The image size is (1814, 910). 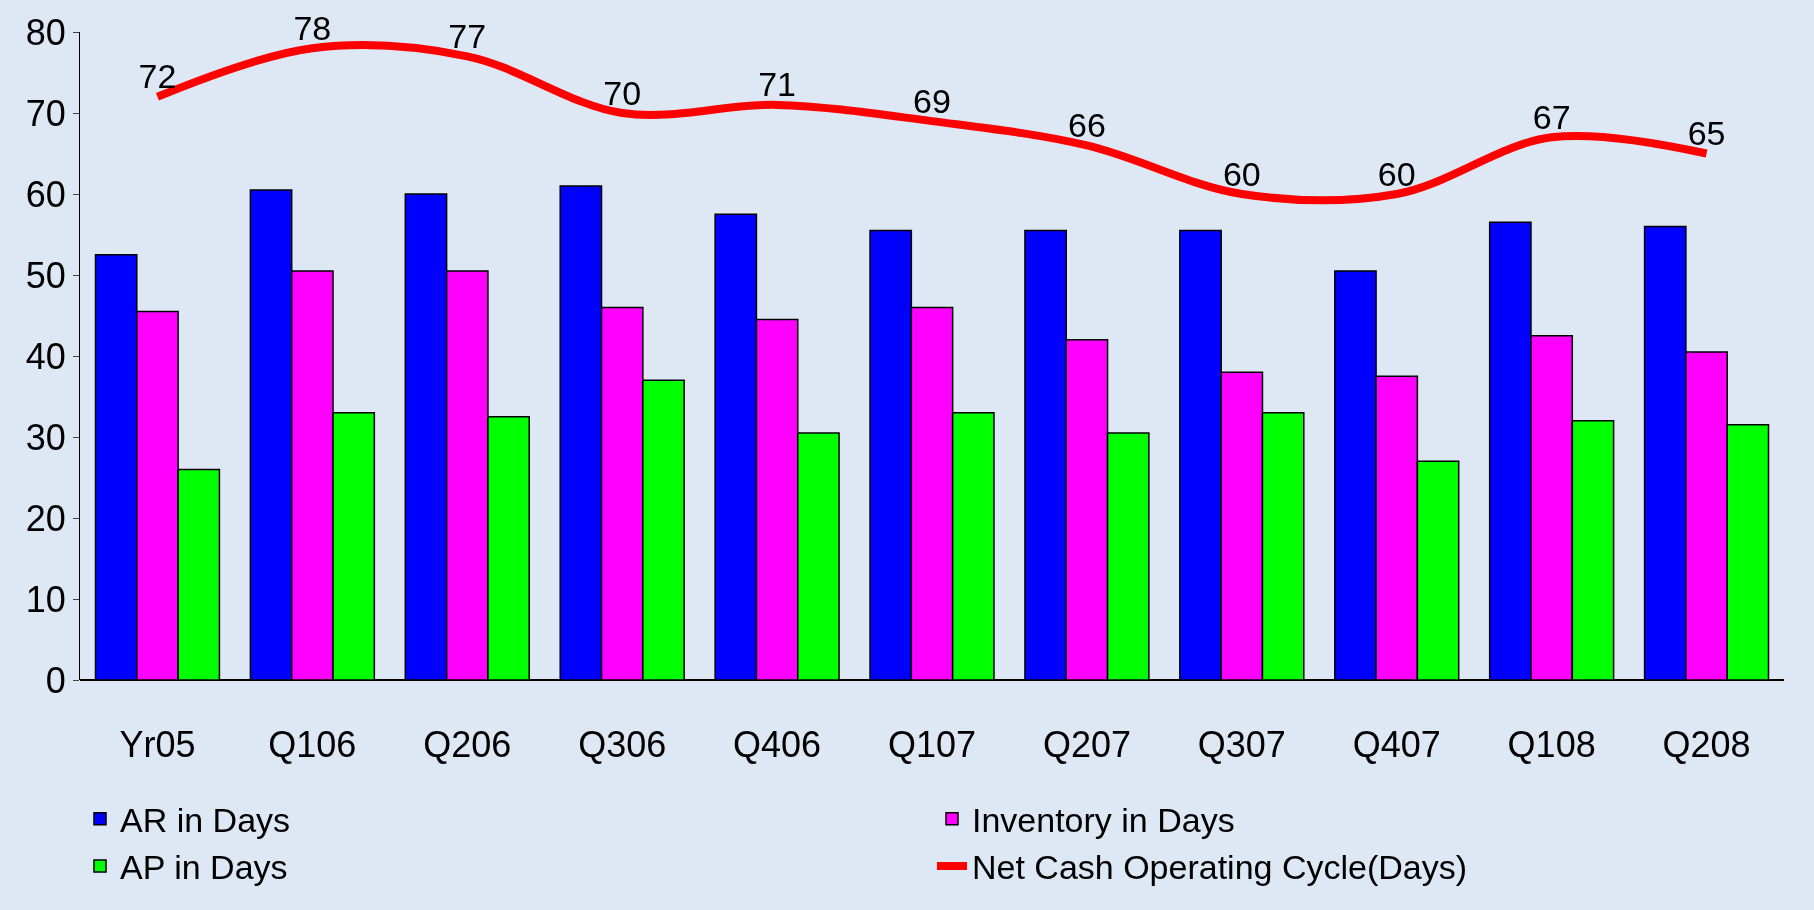 What do you see at coordinates (204, 867) in the screenshot?
I see `legend-label: AP in Days` at bounding box center [204, 867].